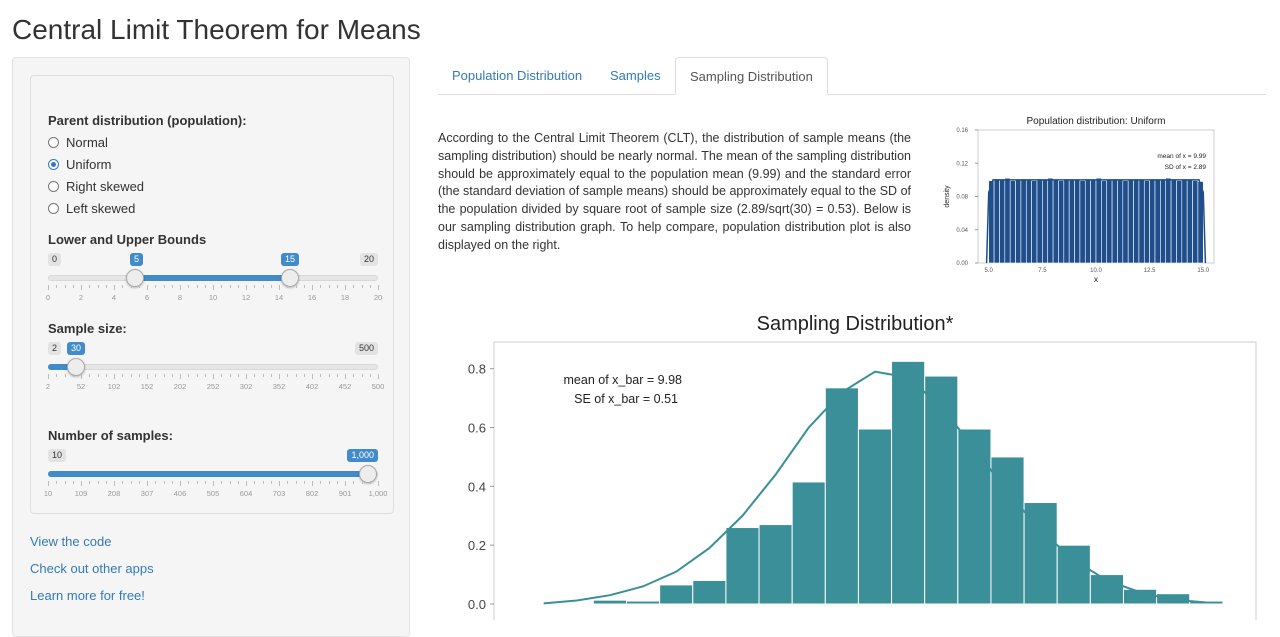 Image resolution: width=1280 pixels, height=637 pixels. Describe the element at coordinates (87, 142) in the screenshot. I see `radio-normal-label: Normal` at that location.